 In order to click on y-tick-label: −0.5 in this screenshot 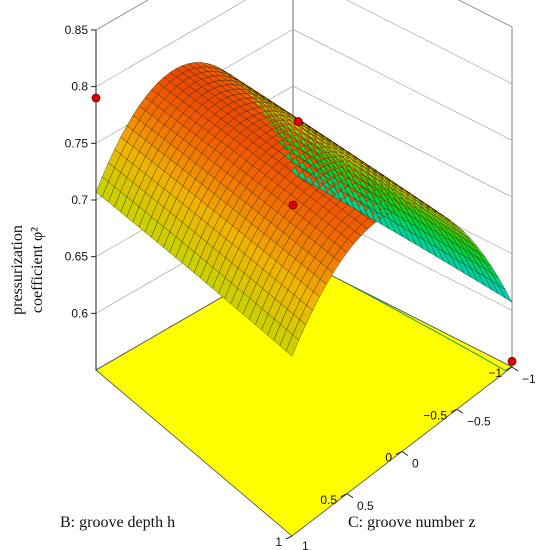, I will do `click(479, 421)`.